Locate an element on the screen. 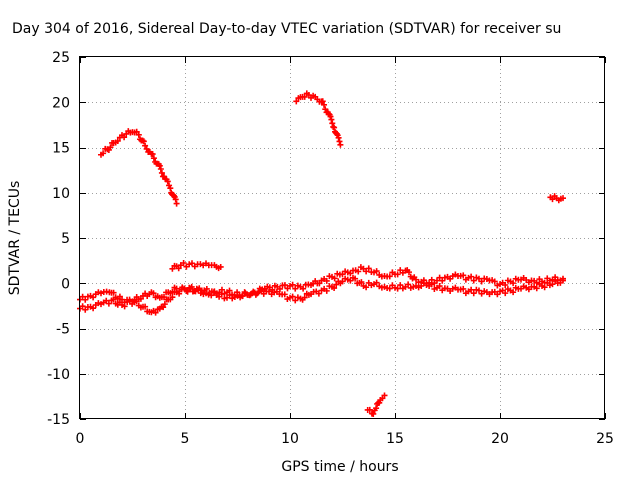  y-tick-label: -15 is located at coordinates (58, 420).